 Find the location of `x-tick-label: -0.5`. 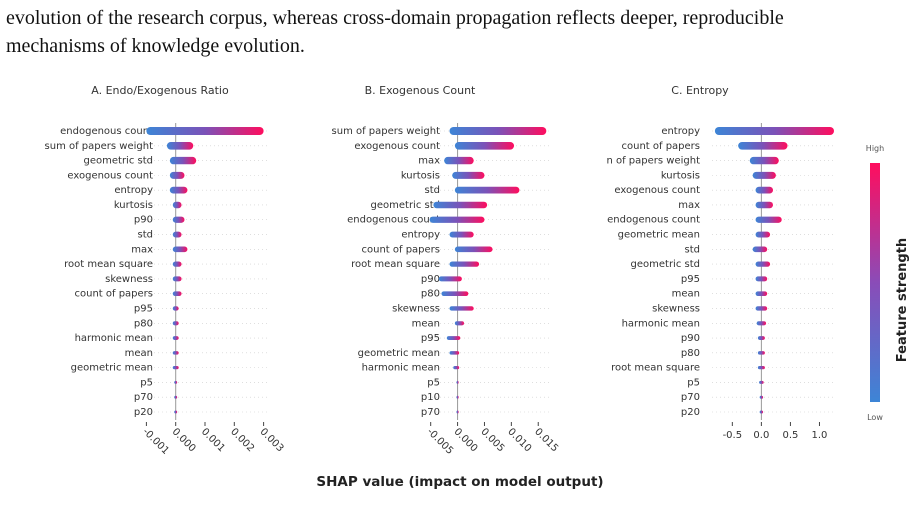

x-tick-label: -0.5 is located at coordinates (733, 435).